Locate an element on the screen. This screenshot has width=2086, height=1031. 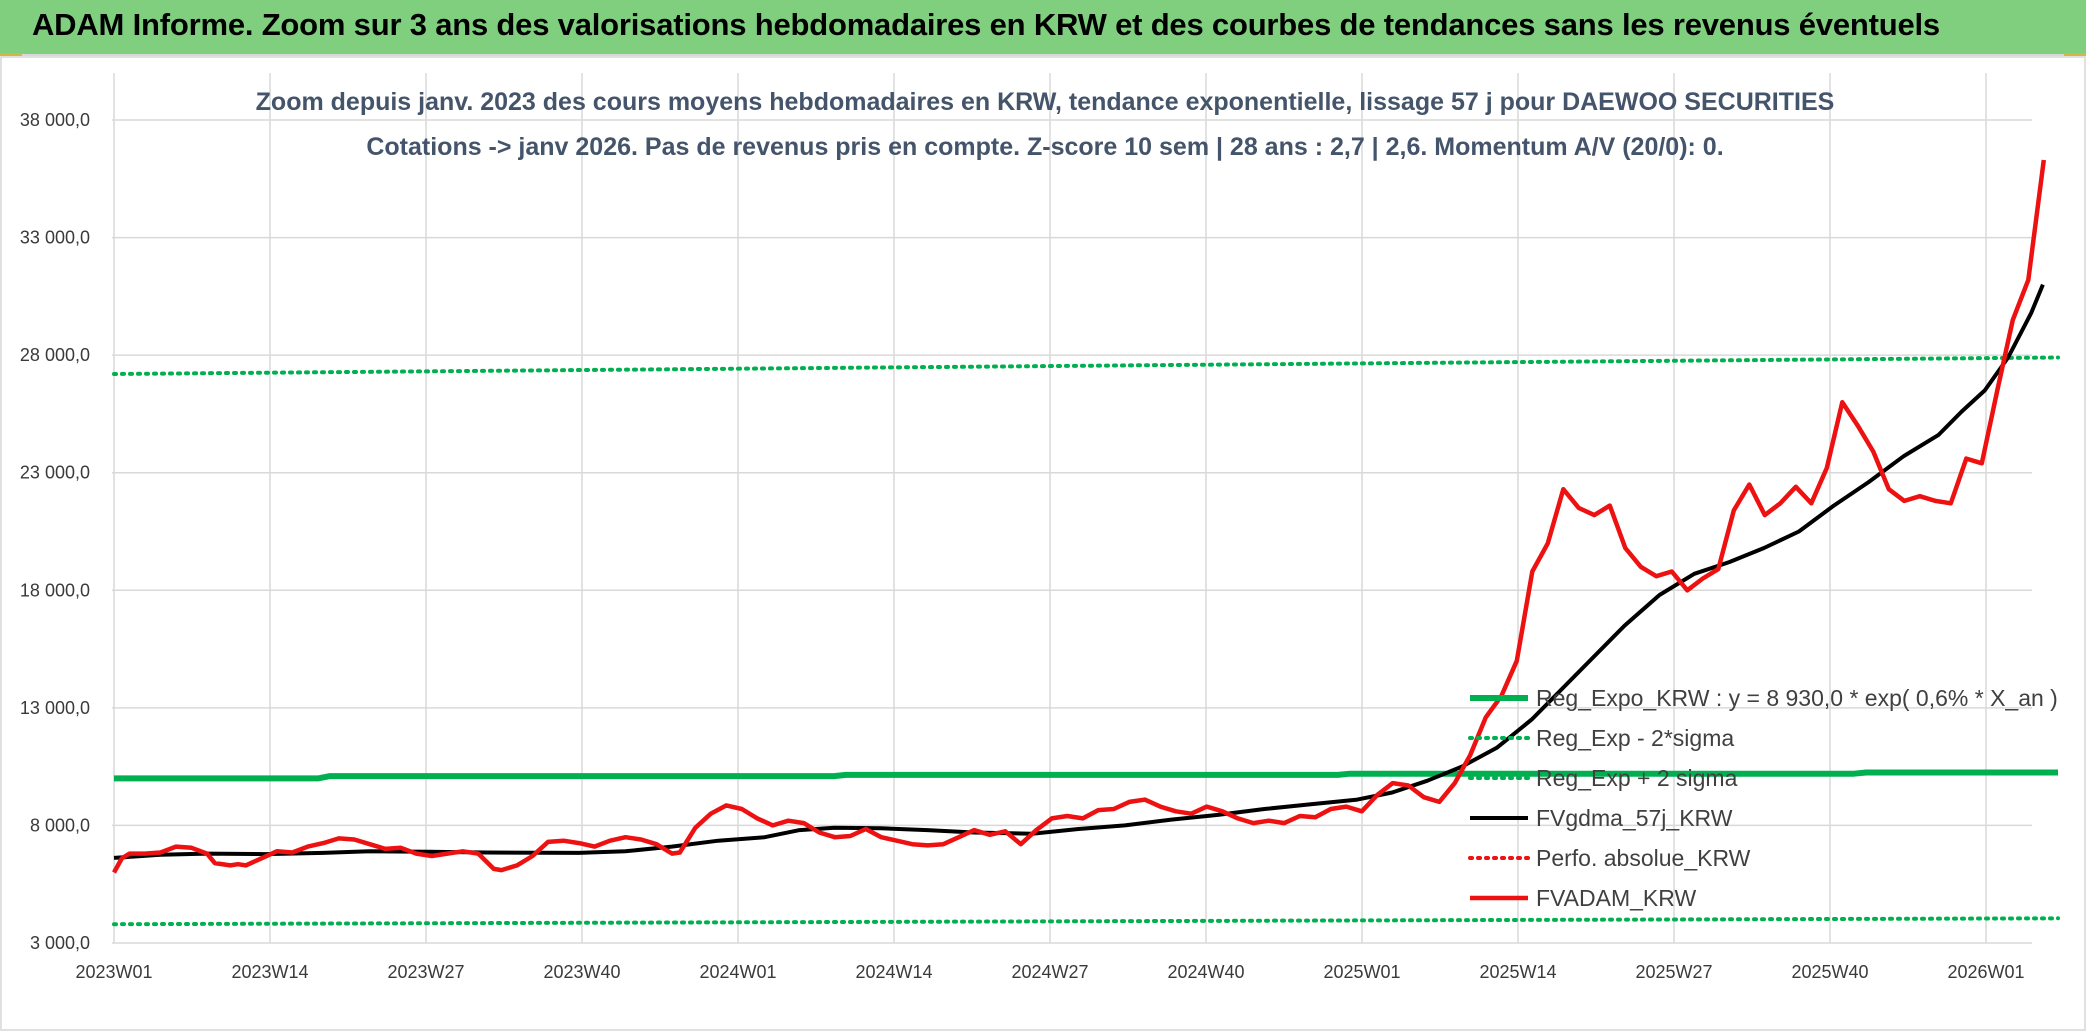
legend-label: FVADAM_KRW is located at coordinates (1616, 898).